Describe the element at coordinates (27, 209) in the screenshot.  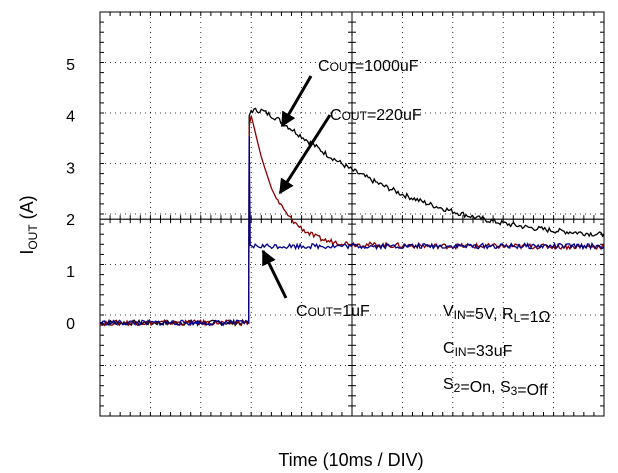
I see `y-axis-label-suffix: (A)` at that location.